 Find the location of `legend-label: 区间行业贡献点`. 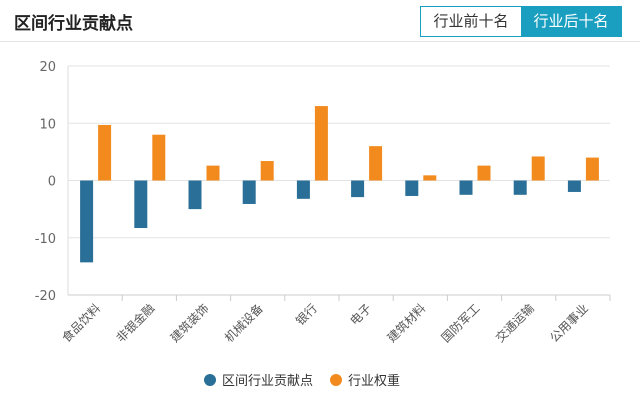

legend-label: 区间行业贡献点 is located at coordinates (267, 381).